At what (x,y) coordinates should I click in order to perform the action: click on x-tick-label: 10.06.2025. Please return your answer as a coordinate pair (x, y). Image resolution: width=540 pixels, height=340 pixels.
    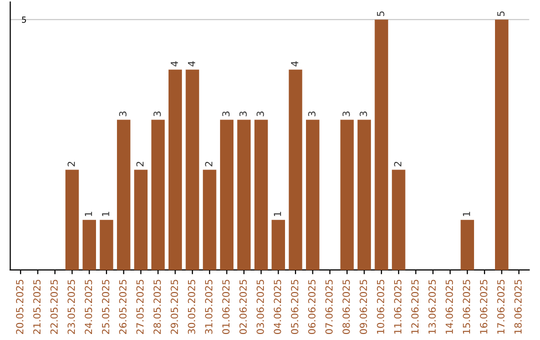
    Looking at the image, I should click on (380, 307).